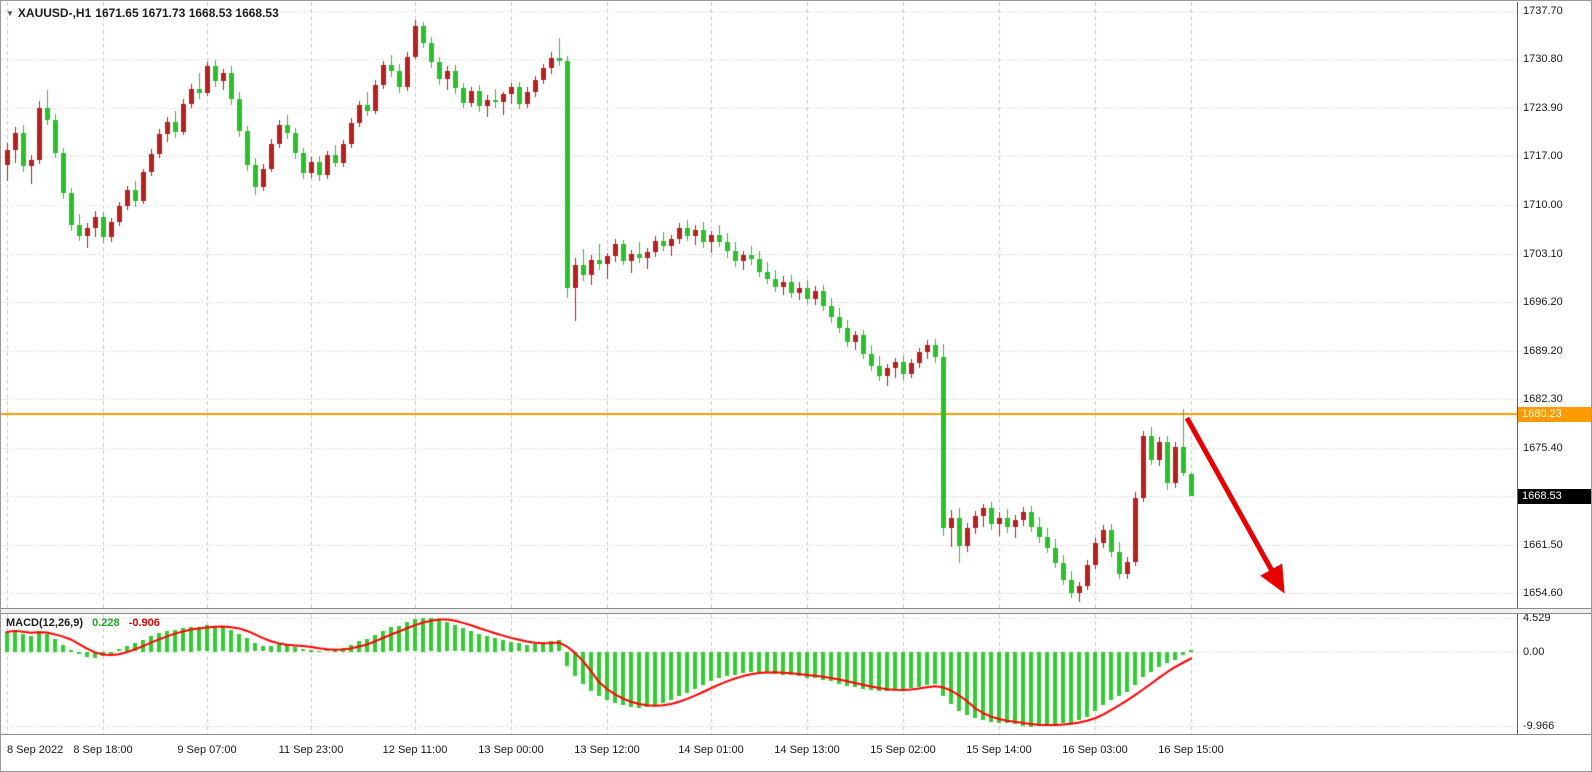 The image size is (1592, 772). I want to click on macd-value-axis: 4.529 0.00 -9.966, so click(1554, 672).